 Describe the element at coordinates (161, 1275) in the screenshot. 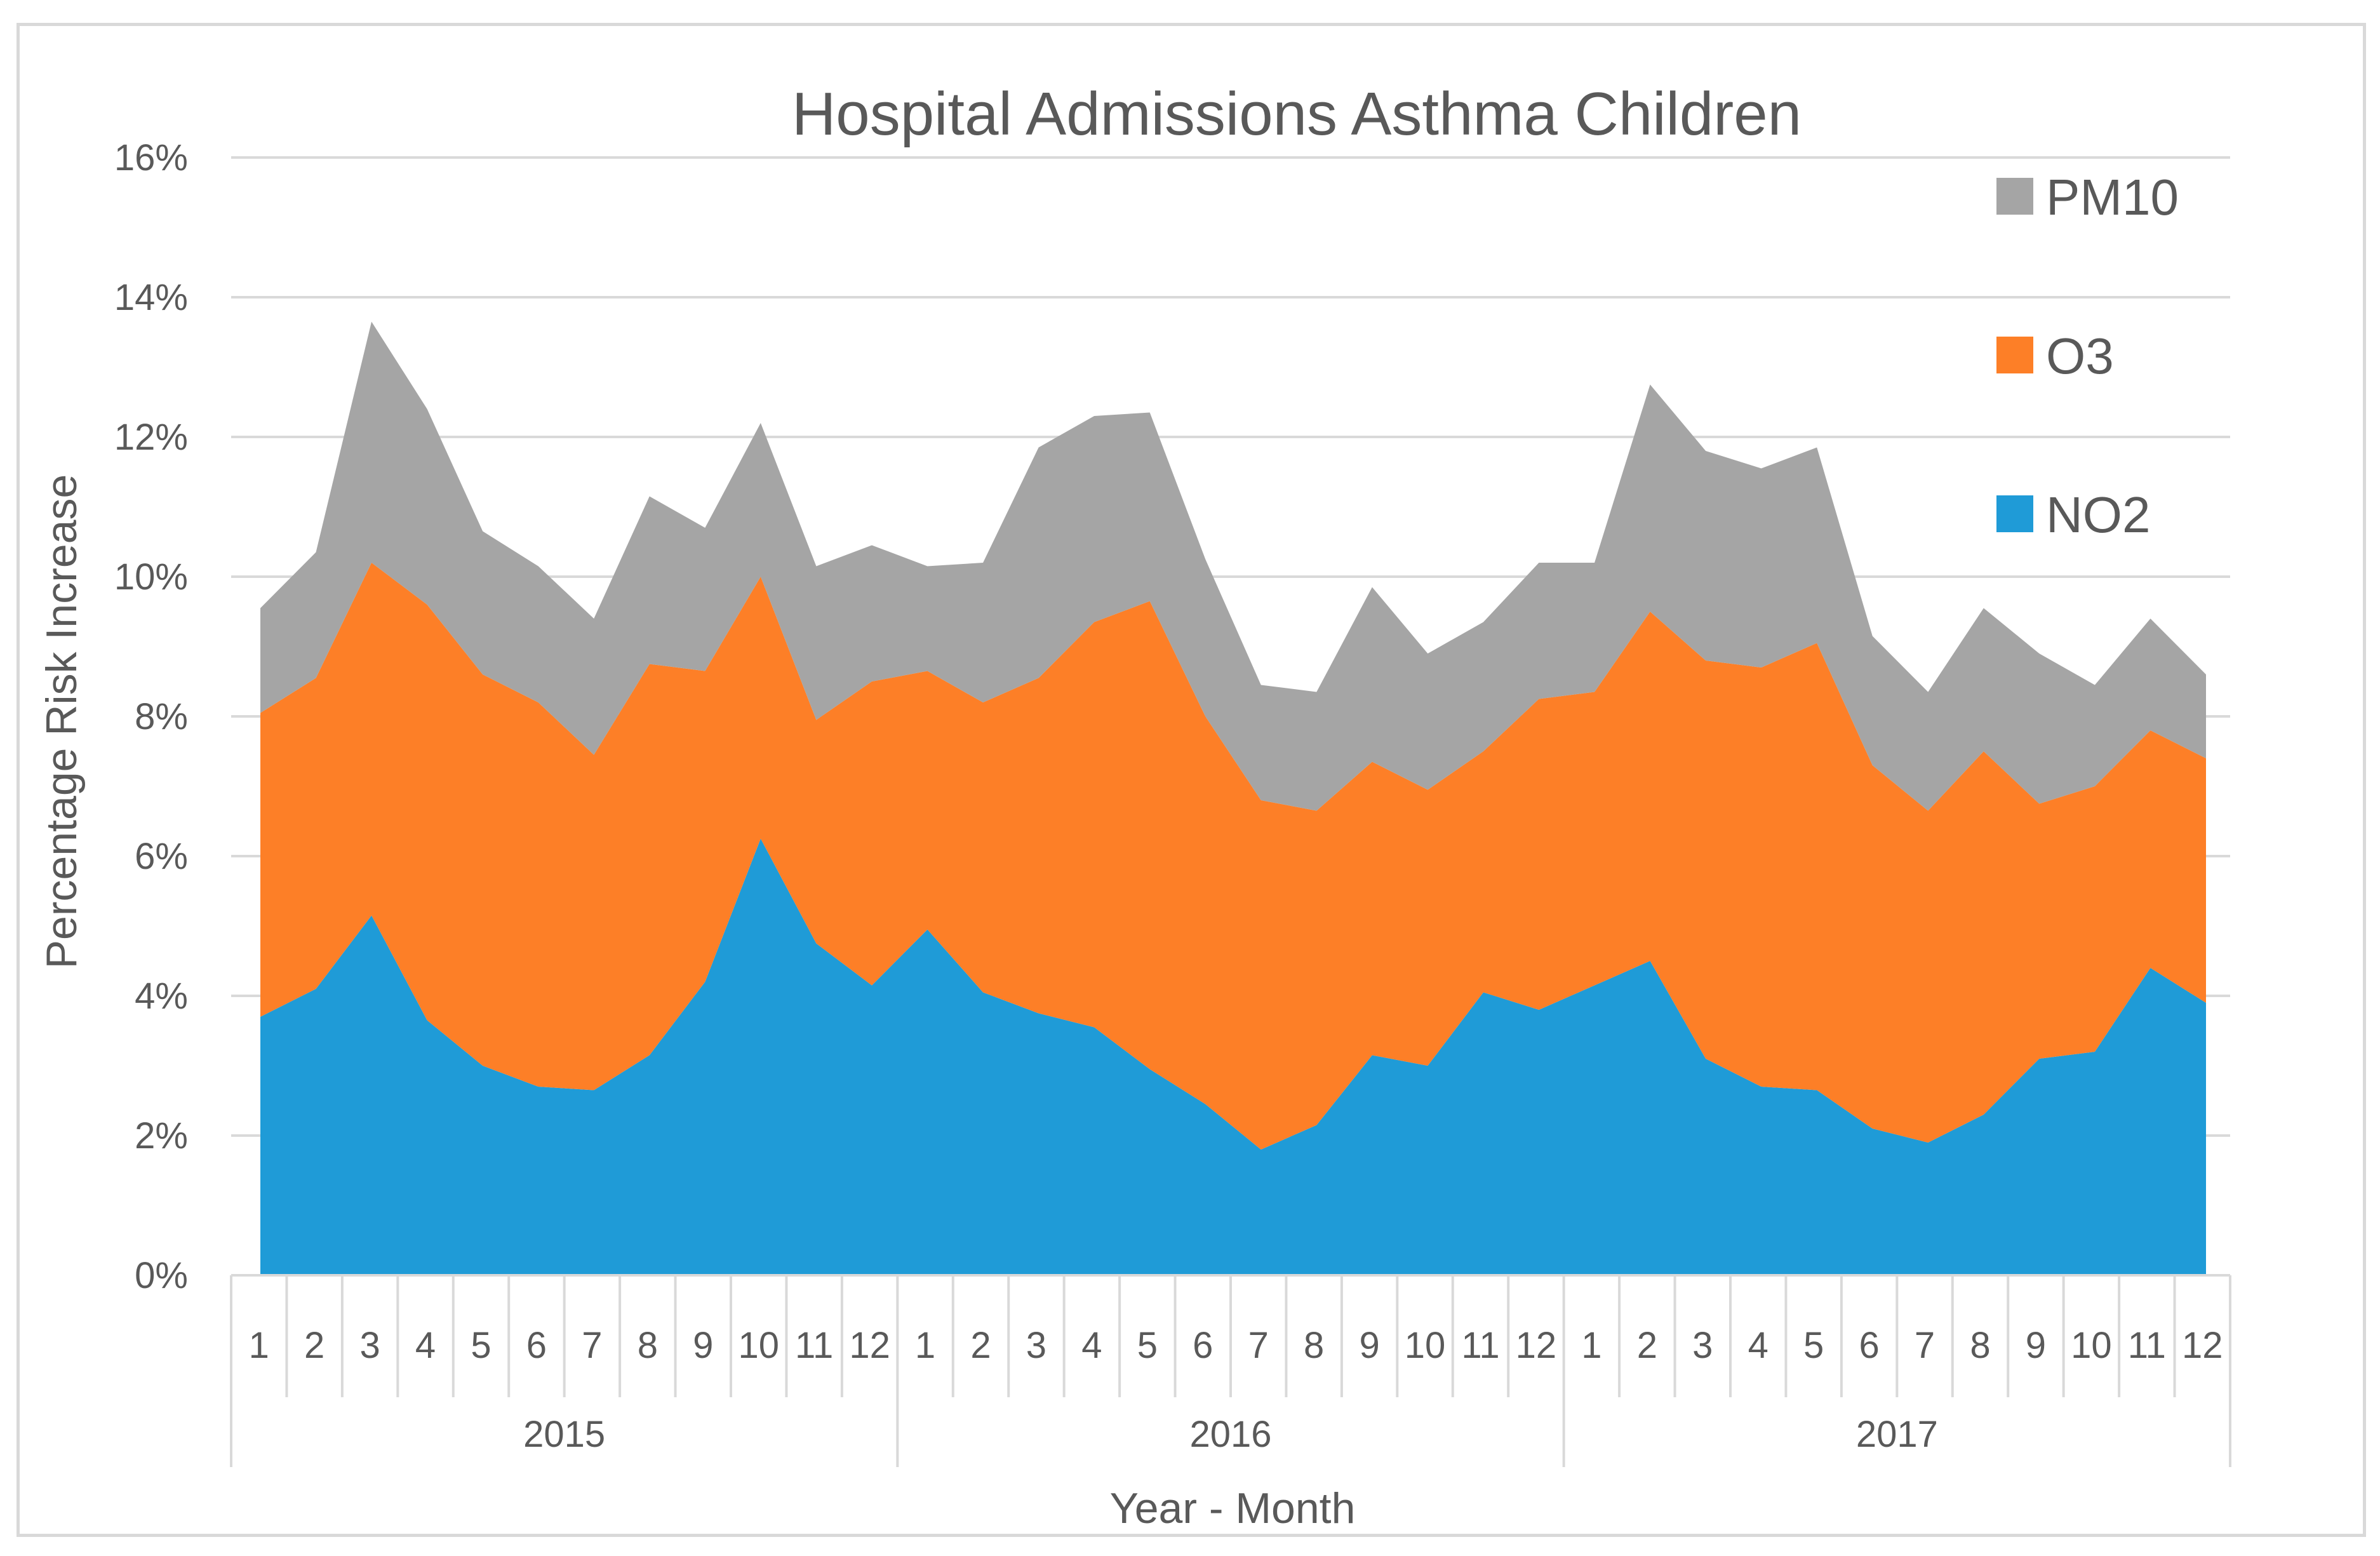

I see `y-tick-label: 0%` at that location.